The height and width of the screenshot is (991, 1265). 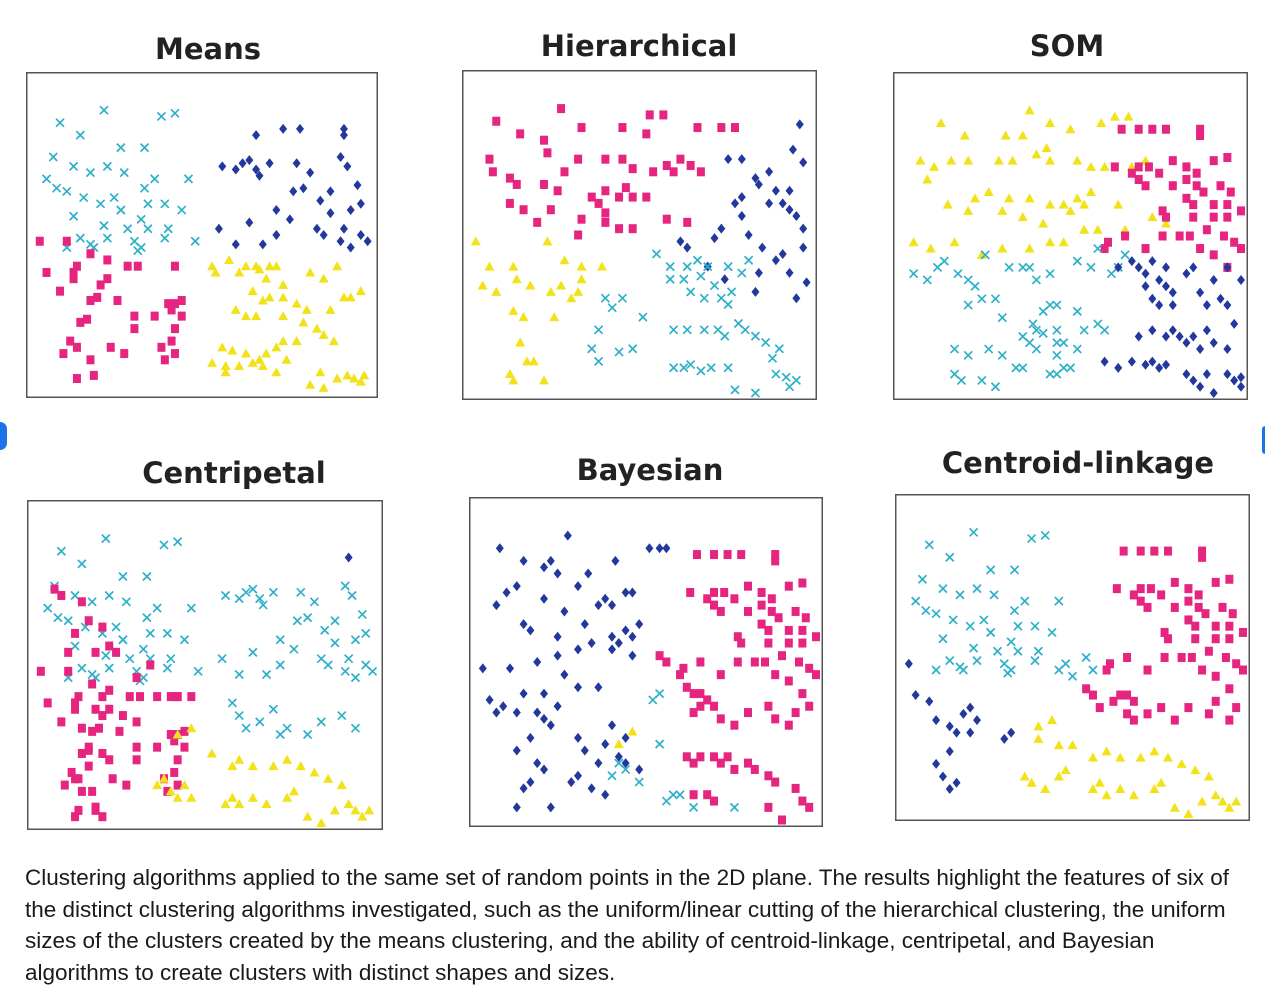 What do you see at coordinates (639, 235) in the screenshot?
I see `plot-frame` at bounding box center [639, 235].